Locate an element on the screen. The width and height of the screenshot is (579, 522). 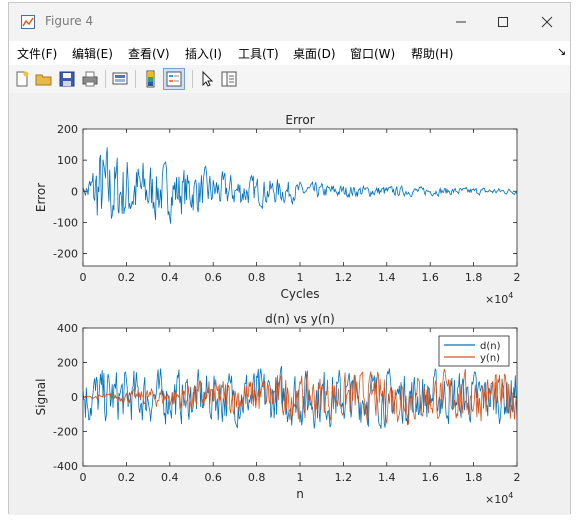
legend-toggle-button is located at coordinates (174, 79).